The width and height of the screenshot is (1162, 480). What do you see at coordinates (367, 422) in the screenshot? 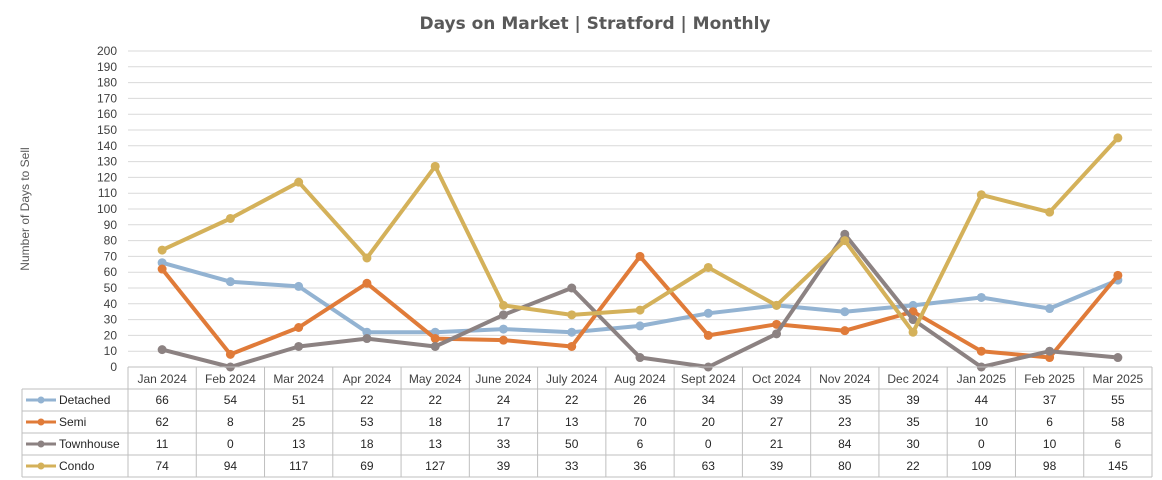
I see `table-cell: 53` at bounding box center [367, 422].